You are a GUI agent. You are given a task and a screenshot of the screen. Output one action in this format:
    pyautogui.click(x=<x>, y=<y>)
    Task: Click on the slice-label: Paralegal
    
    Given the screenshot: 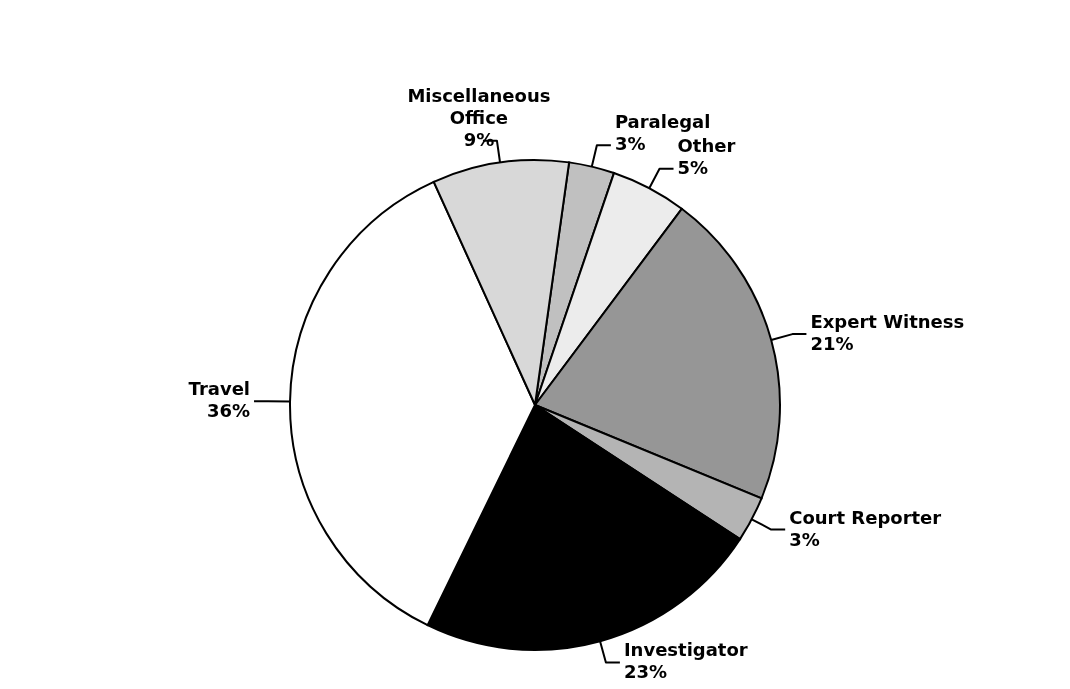 What is the action you would take?
    pyautogui.click(x=662, y=122)
    